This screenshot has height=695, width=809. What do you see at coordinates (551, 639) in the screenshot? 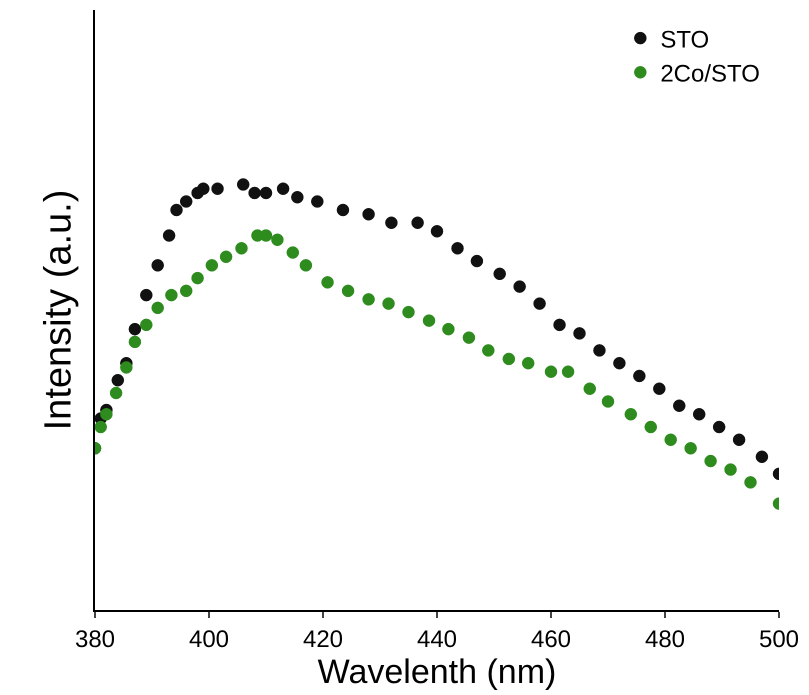
I see `x-tick-label: 460` at bounding box center [551, 639].